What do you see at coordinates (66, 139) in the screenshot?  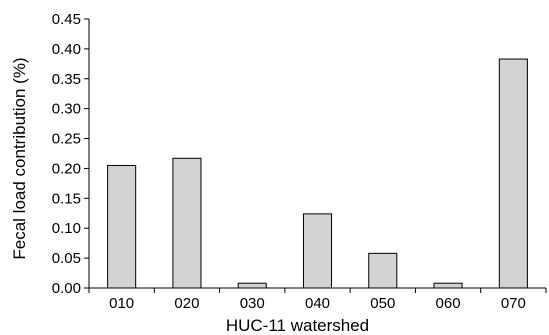 I see `y-tick-label: 0.25` at bounding box center [66, 139].